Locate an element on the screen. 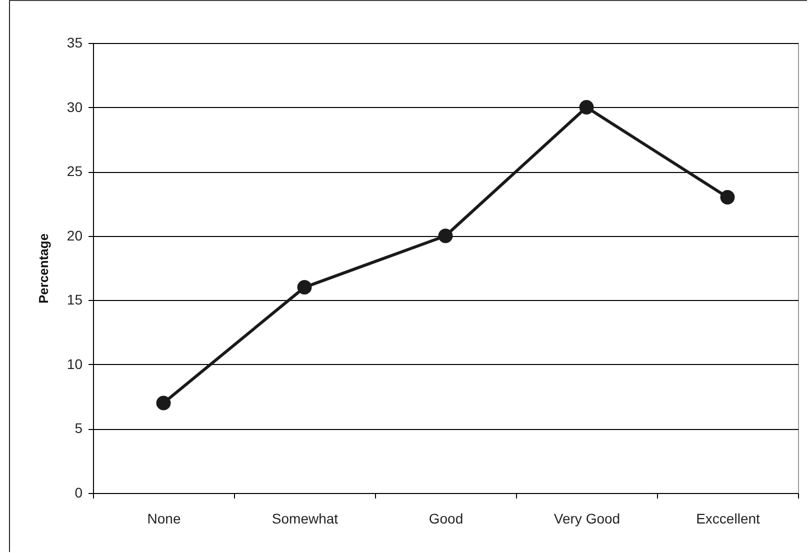 This screenshot has height=553, width=808. y-tick-label: 25 is located at coordinates (74, 171).